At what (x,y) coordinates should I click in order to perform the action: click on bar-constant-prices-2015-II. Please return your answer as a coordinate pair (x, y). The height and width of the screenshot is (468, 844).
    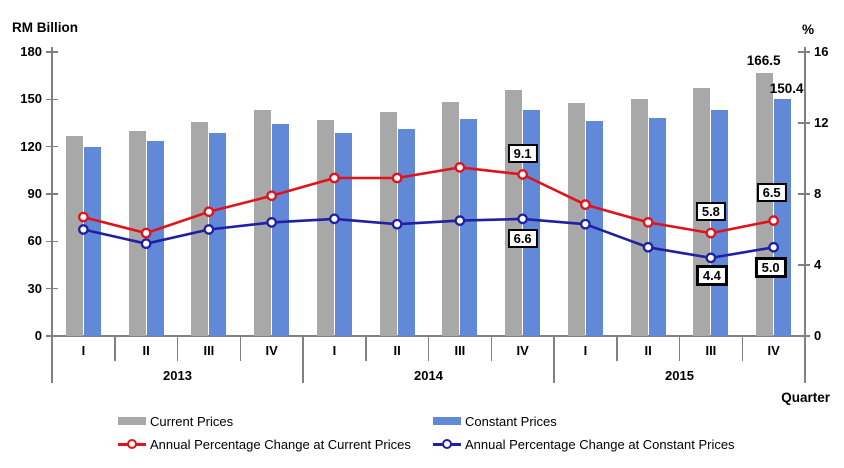
    Looking at the image, I should click on (657, 227).